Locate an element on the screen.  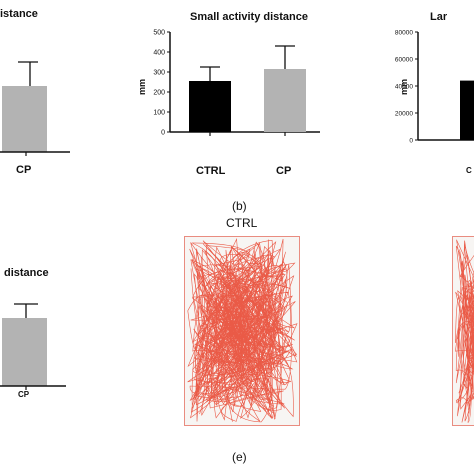
panel-a-xtick-cp: CP is located at coordinates (24, 170).